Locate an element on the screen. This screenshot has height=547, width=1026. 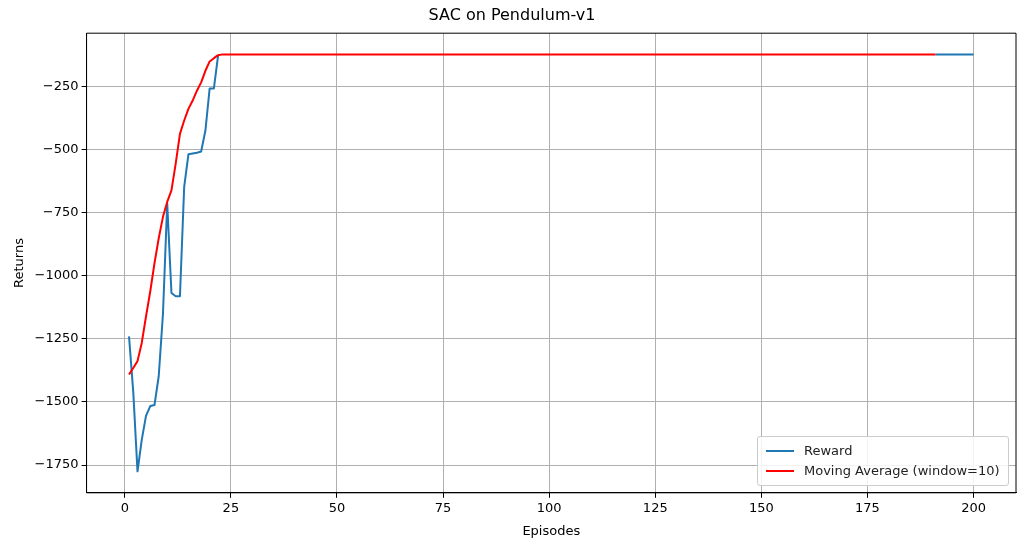
x-tick-label: 50 is located at coordinates (337, 507).